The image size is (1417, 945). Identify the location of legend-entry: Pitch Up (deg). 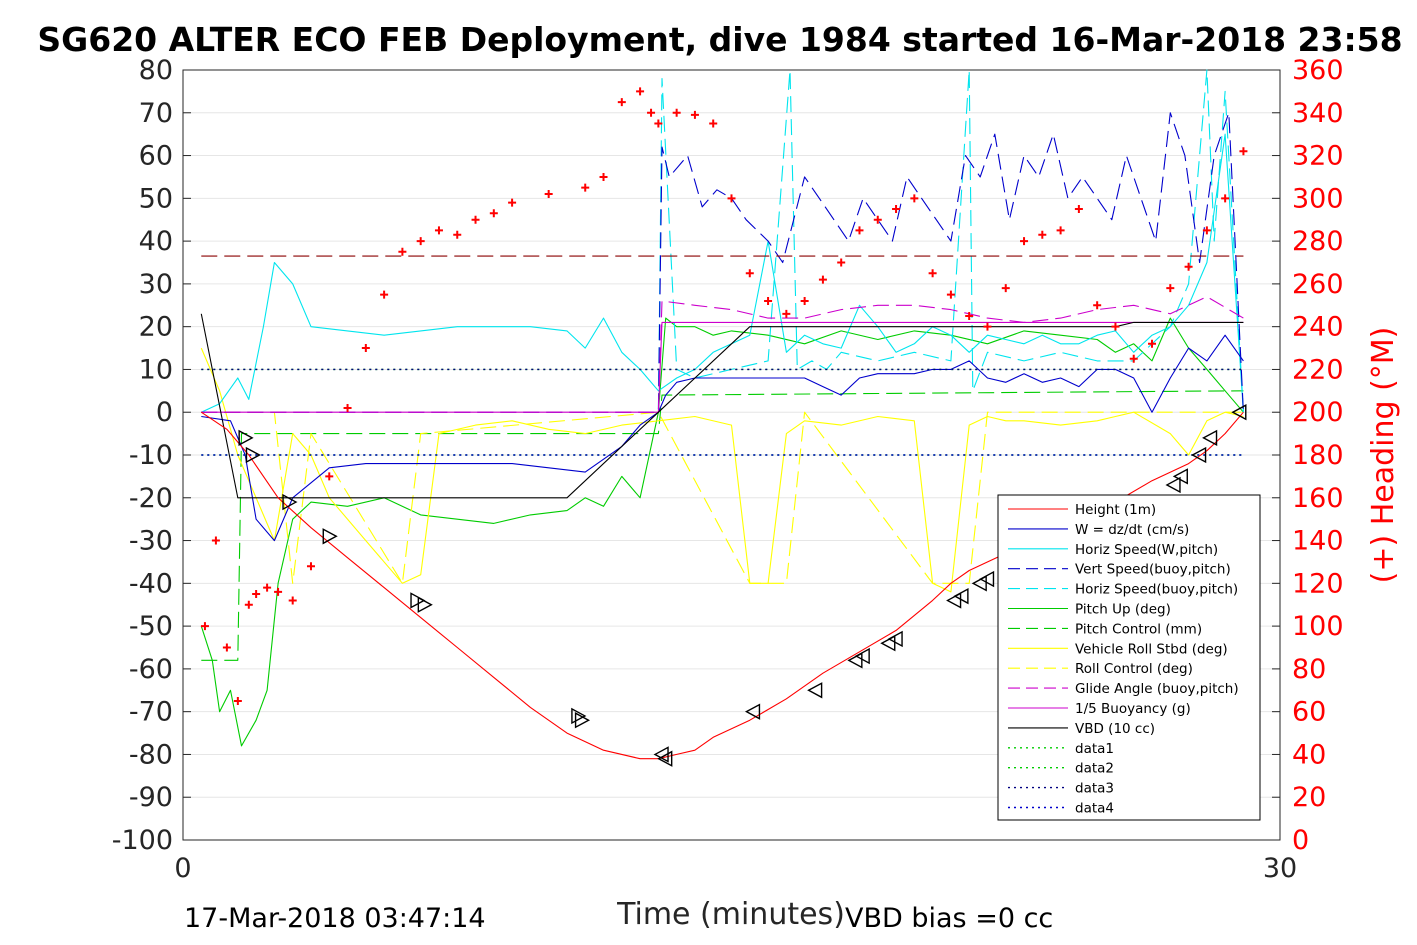
(1123, 610).